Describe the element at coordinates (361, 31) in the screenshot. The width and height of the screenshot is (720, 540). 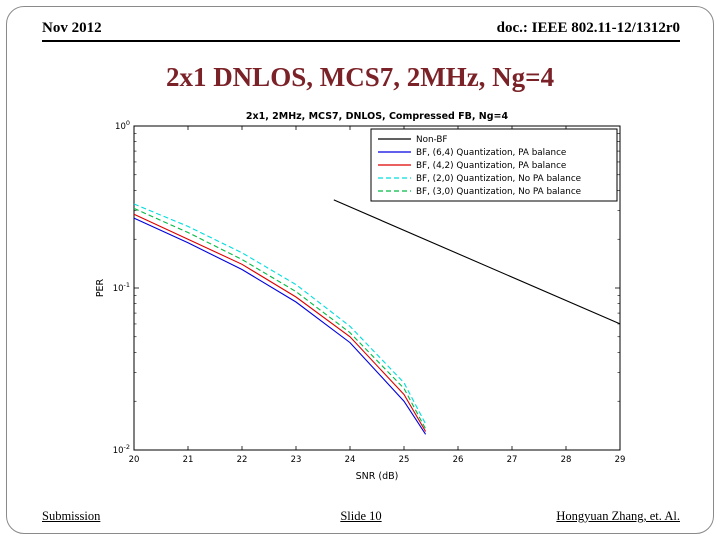
I see `slide-header: Nov 2012 doc.: IEEE 802.11-12/1312r0` at that location.